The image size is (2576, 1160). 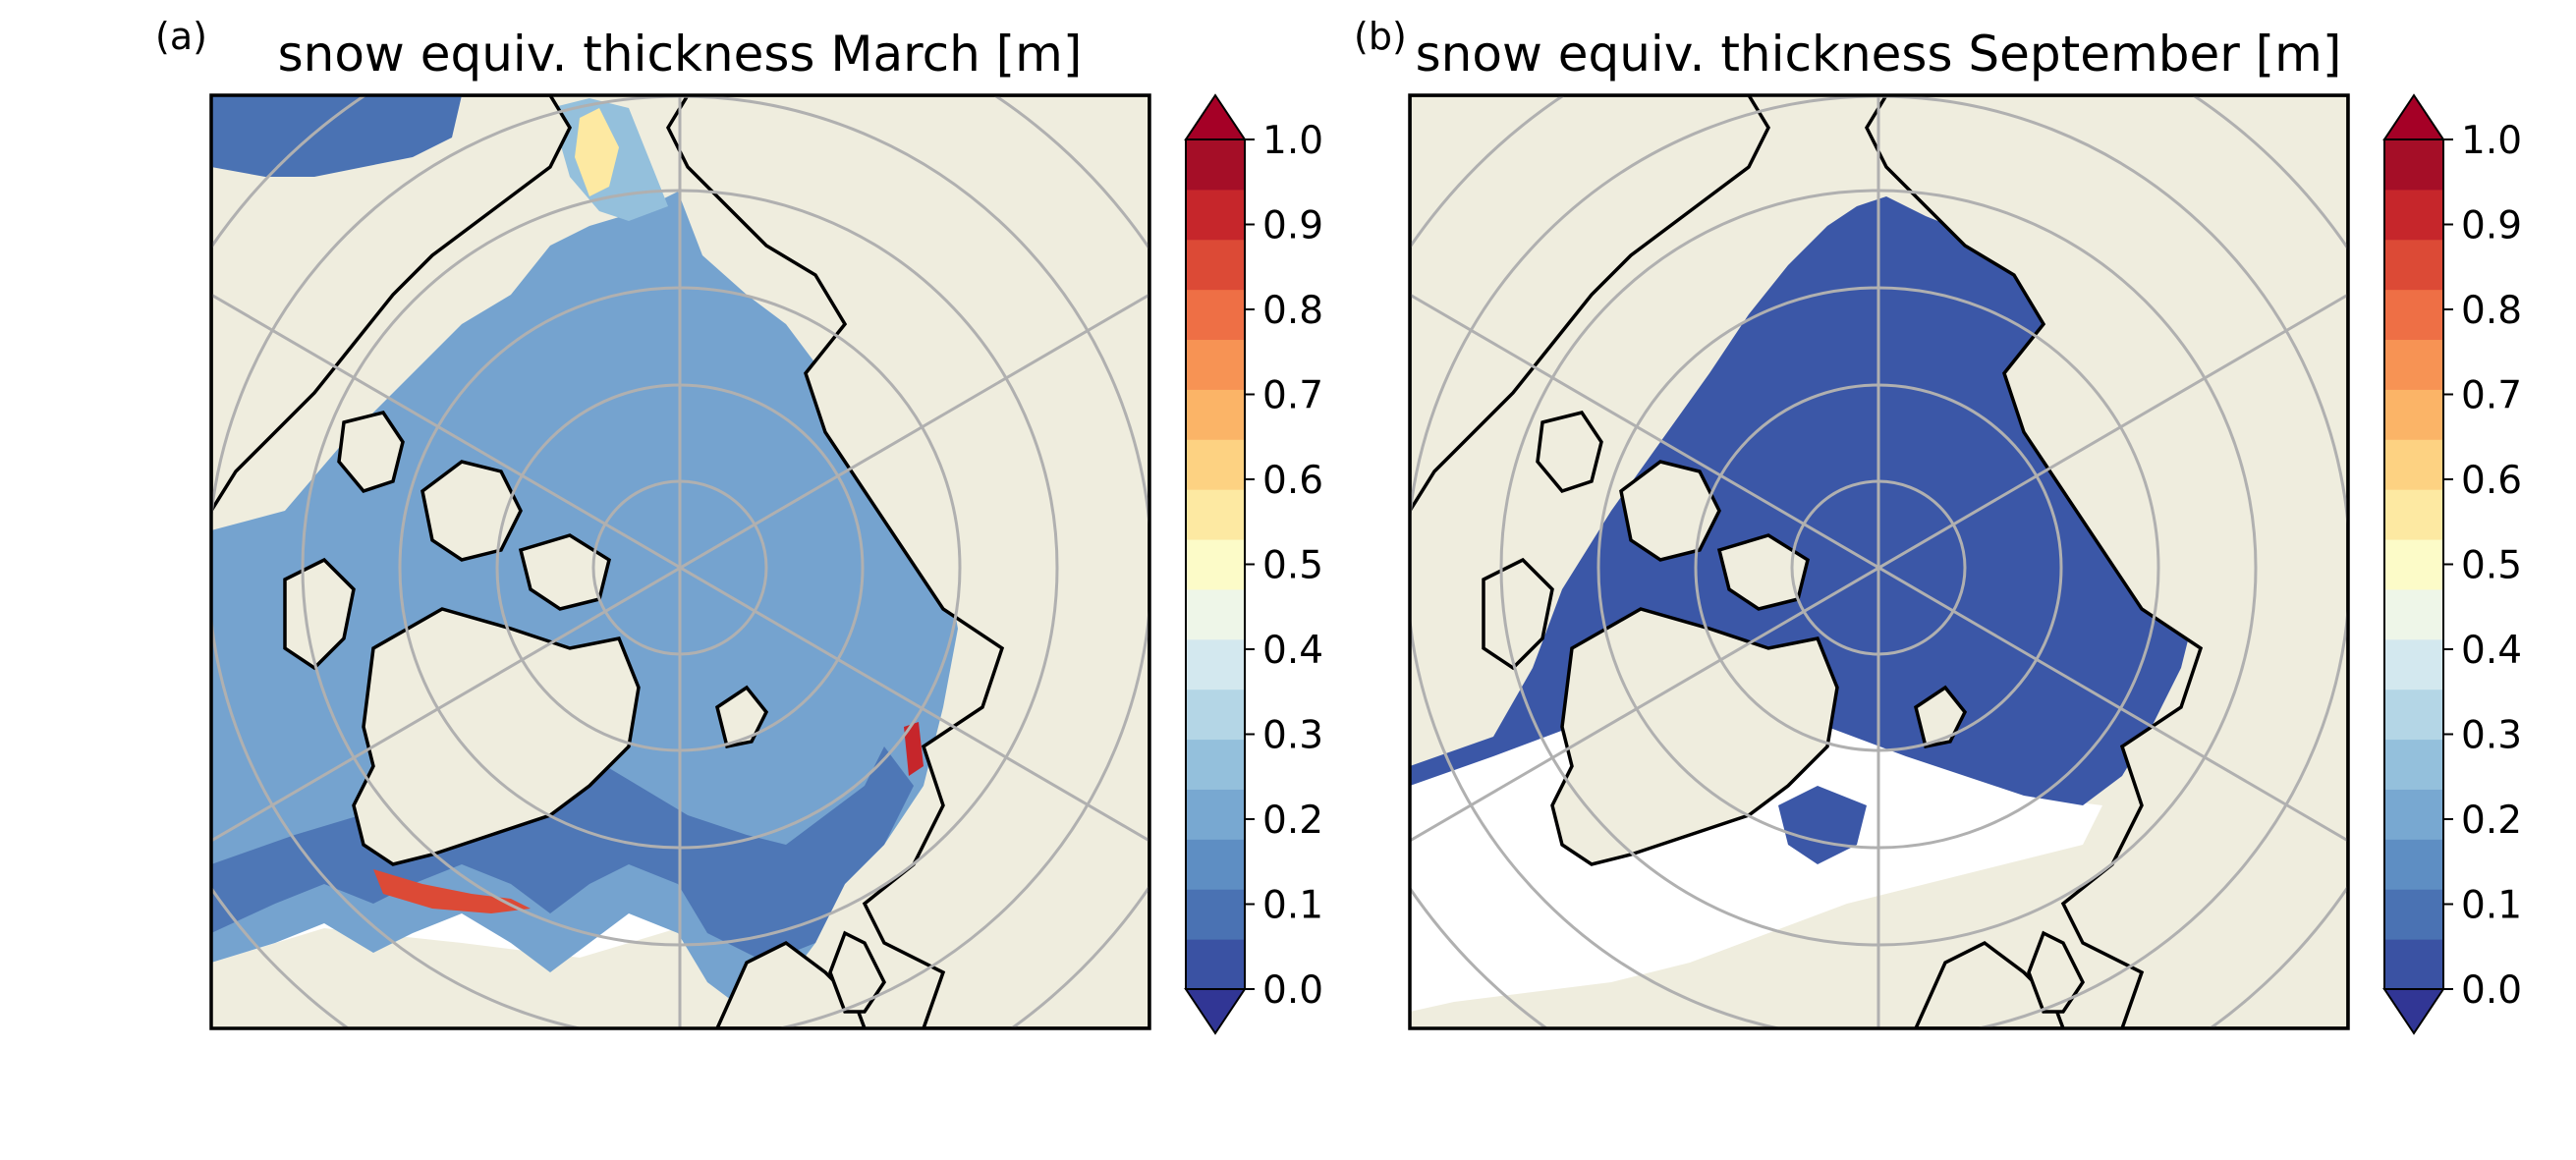 I want to click on colorbar-a-under-triangle, so click(x=1215, y=1011).